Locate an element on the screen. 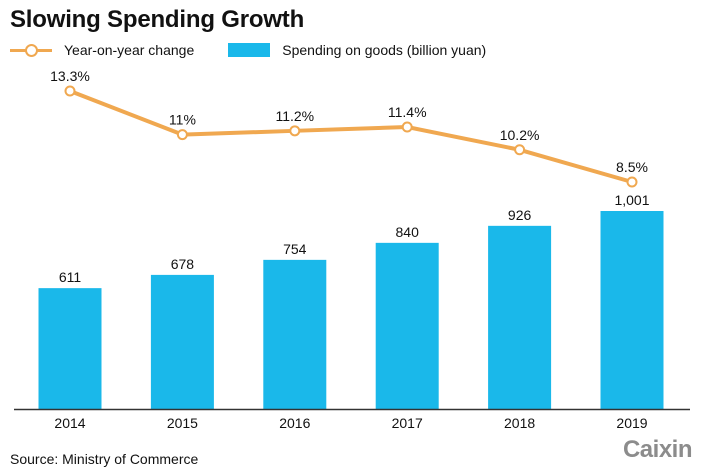 This screenshot has height=470, width=705. legend-item-spending: Spending on goods (billion yuan) is located at coordinates (357, 50).